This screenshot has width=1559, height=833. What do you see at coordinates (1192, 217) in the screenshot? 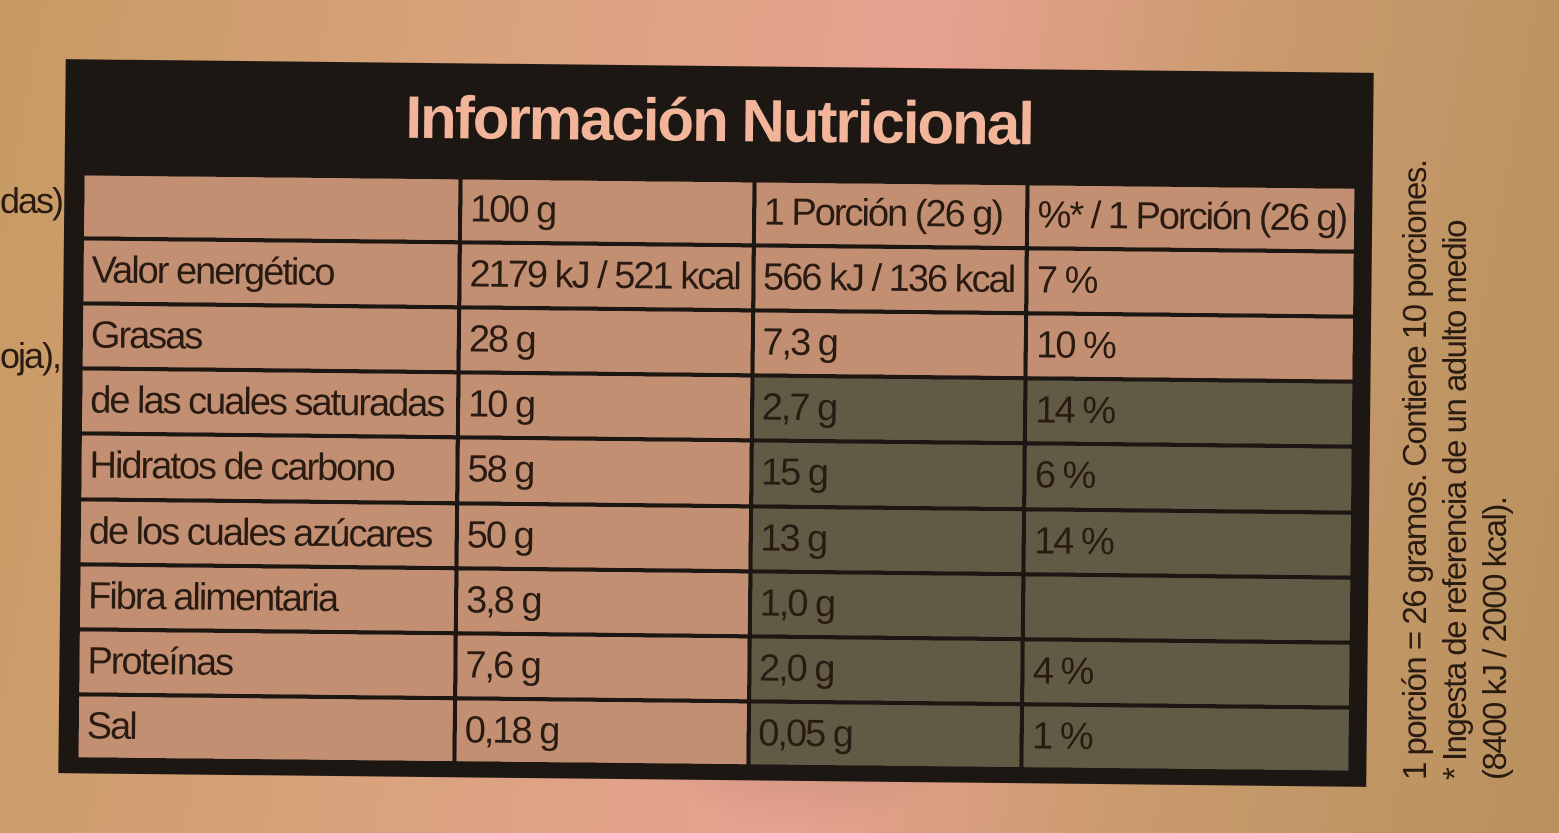
I see `cell: %* / 1 Porción (26 g)` at bounding box center [1192, 217].